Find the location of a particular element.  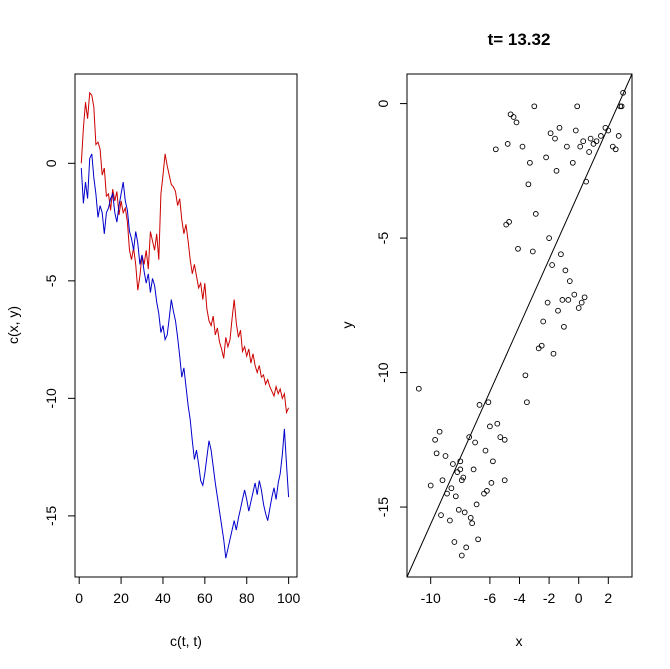

left-x-tick-label: 20 is located at coordinates (121, 598).